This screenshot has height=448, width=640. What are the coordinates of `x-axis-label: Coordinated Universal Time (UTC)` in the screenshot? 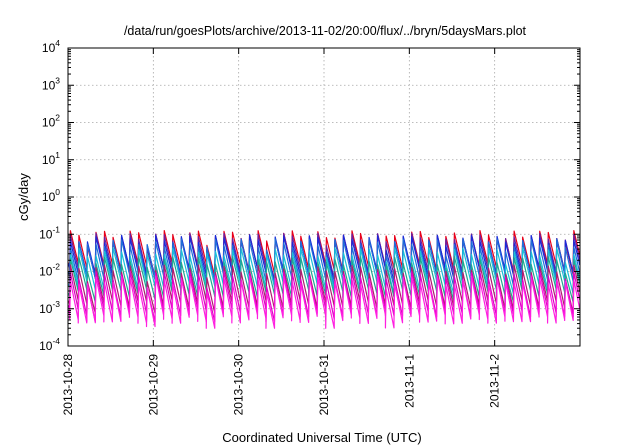 It's located at (321, 437).